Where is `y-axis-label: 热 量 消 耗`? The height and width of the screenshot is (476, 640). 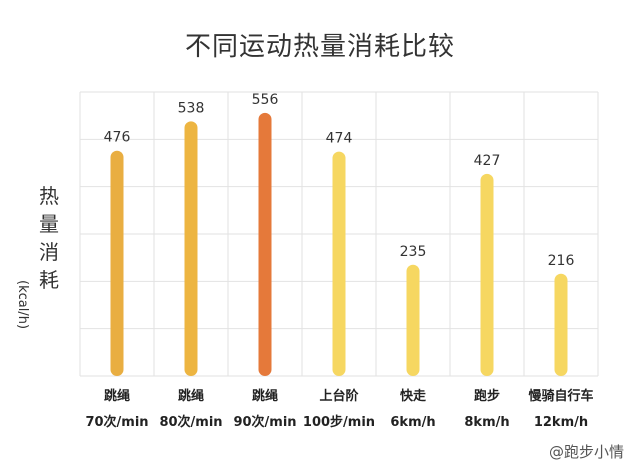 y-axis-label: 热 量 消 耗 is located at coordinates (49, 238).